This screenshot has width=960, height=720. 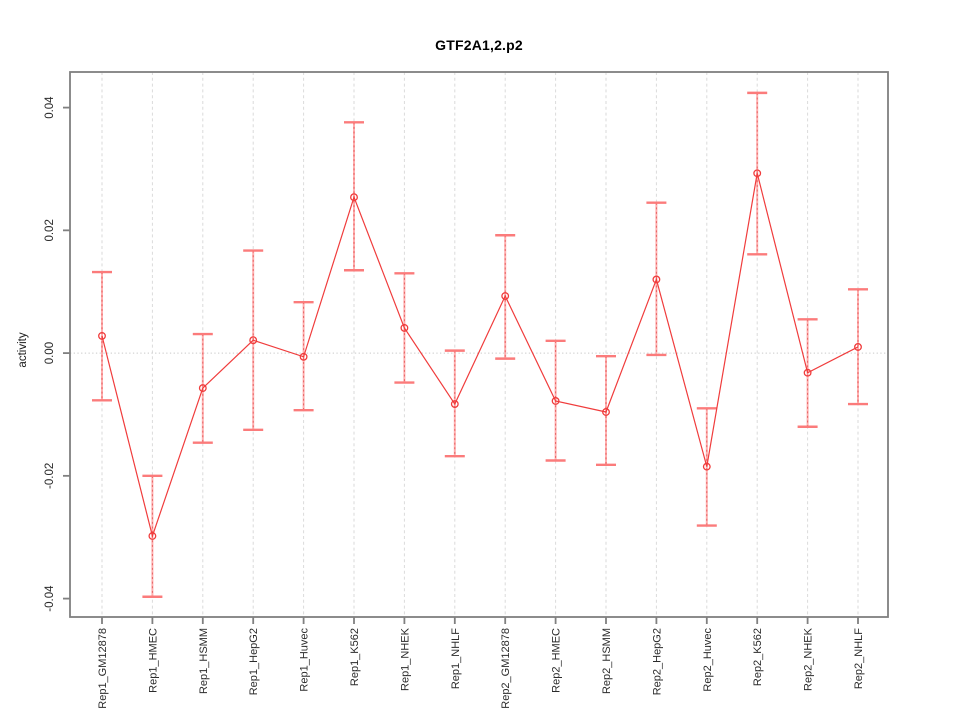 I want to click on x-tick-label: Rep1_NHEK, so click(x=405, y=659).